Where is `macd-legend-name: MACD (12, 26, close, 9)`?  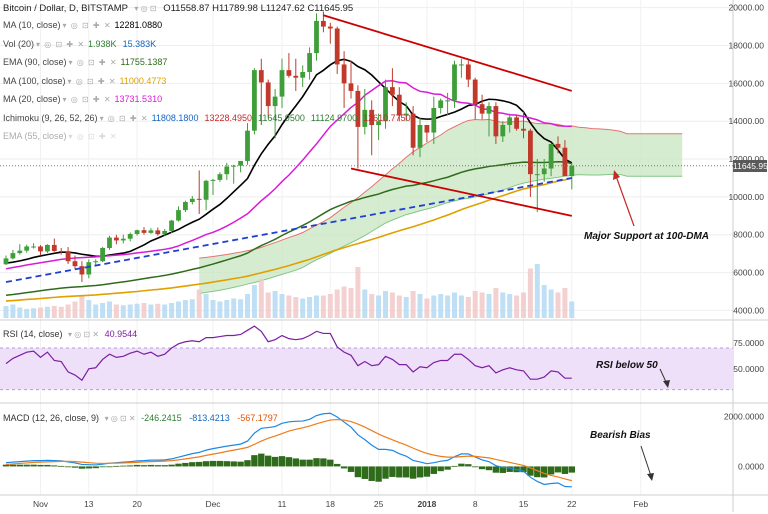 macd-legend-name: MACD (12, 26, close, 9) is located at coordinates (51, 418).